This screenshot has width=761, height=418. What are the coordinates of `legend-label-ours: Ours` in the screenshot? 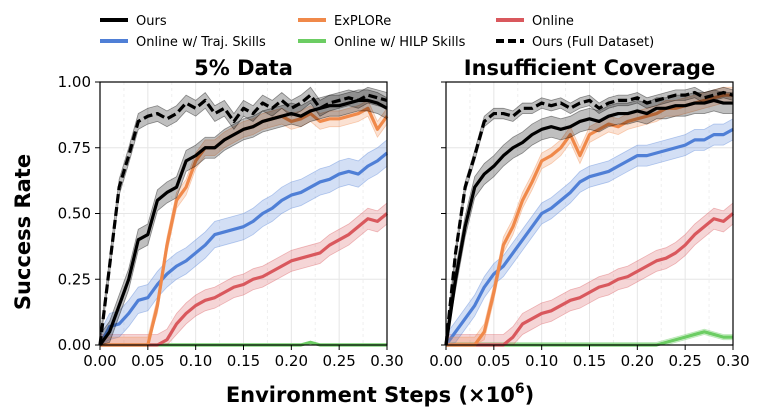 It's located at (151, 21).